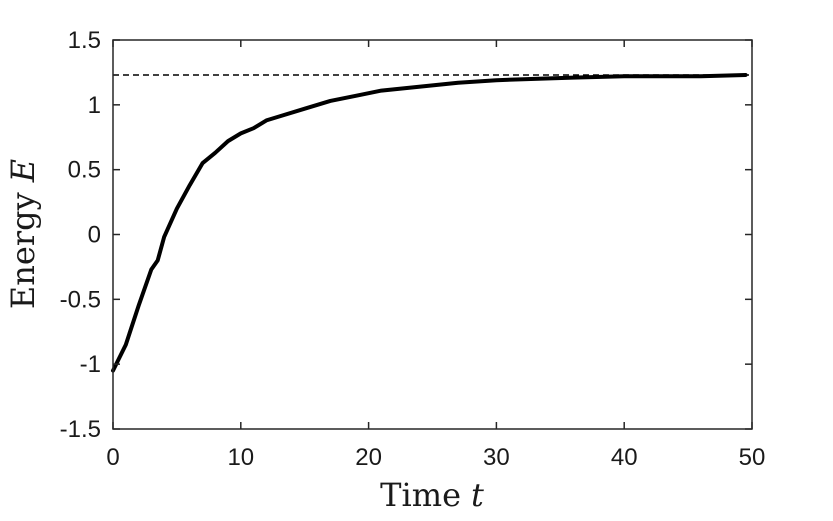 The image size is (833, 521). Describe the element at coordinates (23, 250) in the screenshot. I see `y-axis-label-text: Energy` at that location.